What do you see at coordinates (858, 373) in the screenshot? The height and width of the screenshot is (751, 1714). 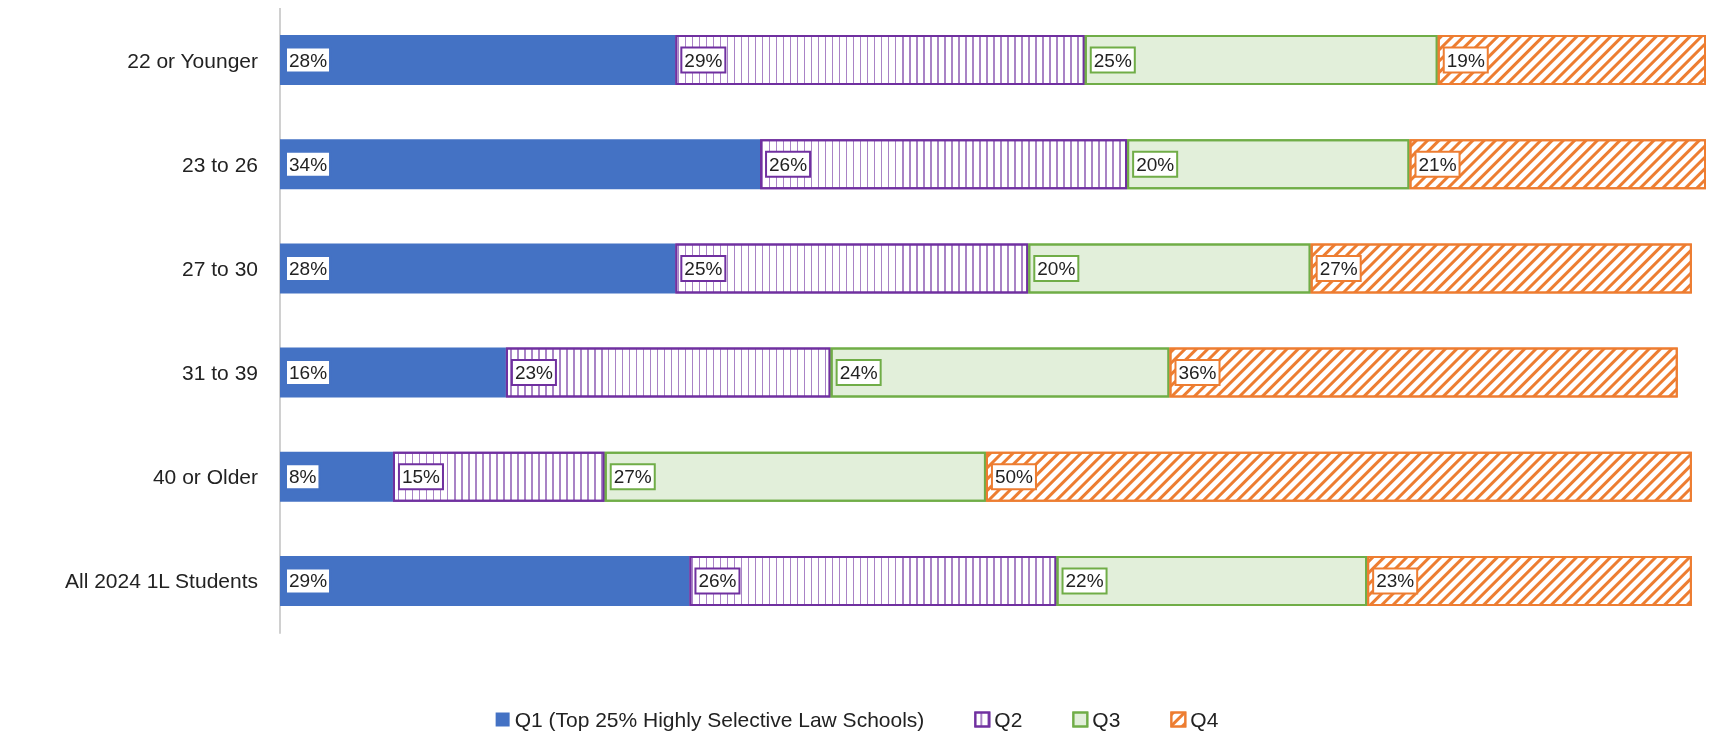 I see `data-label: 24%` at bounding box center [858, 373].